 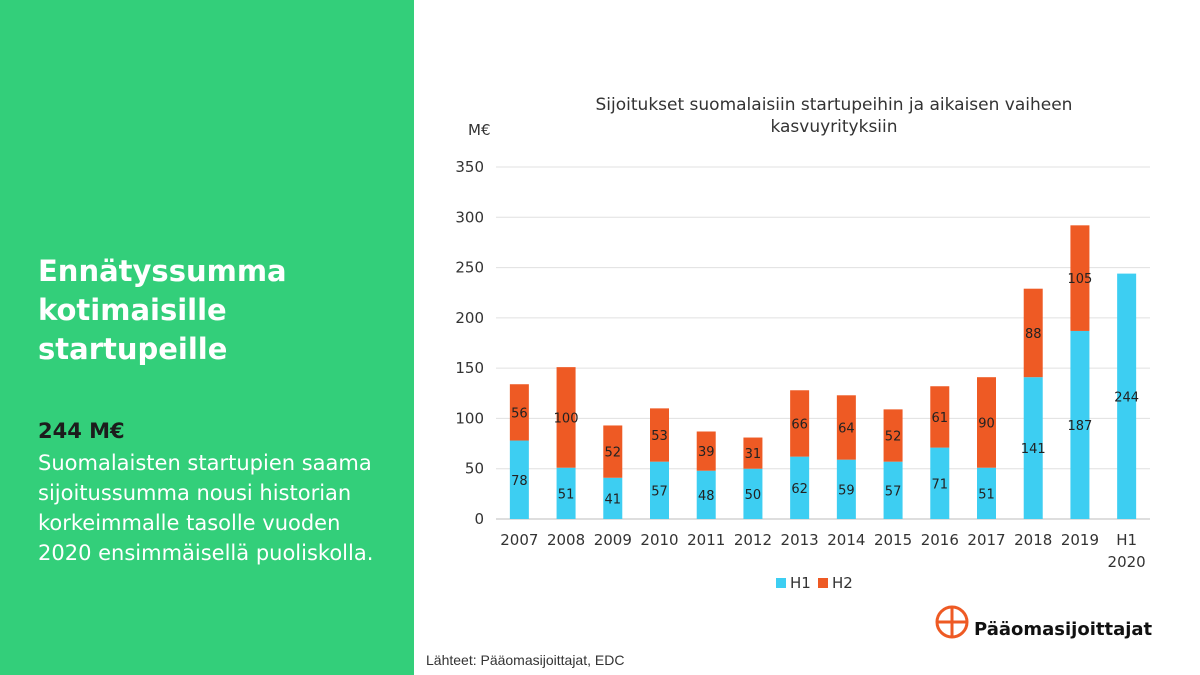 I want to click on y-axis-unit: M€, so click(x=479, y=130).